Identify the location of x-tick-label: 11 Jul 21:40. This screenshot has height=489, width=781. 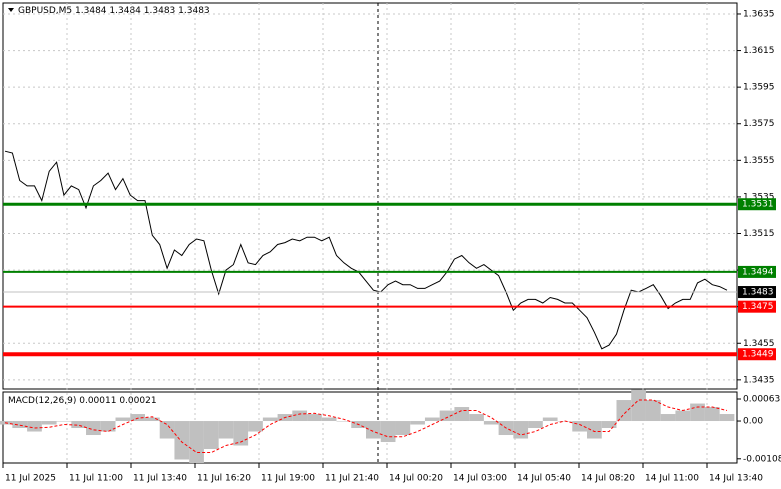
(352, 479).